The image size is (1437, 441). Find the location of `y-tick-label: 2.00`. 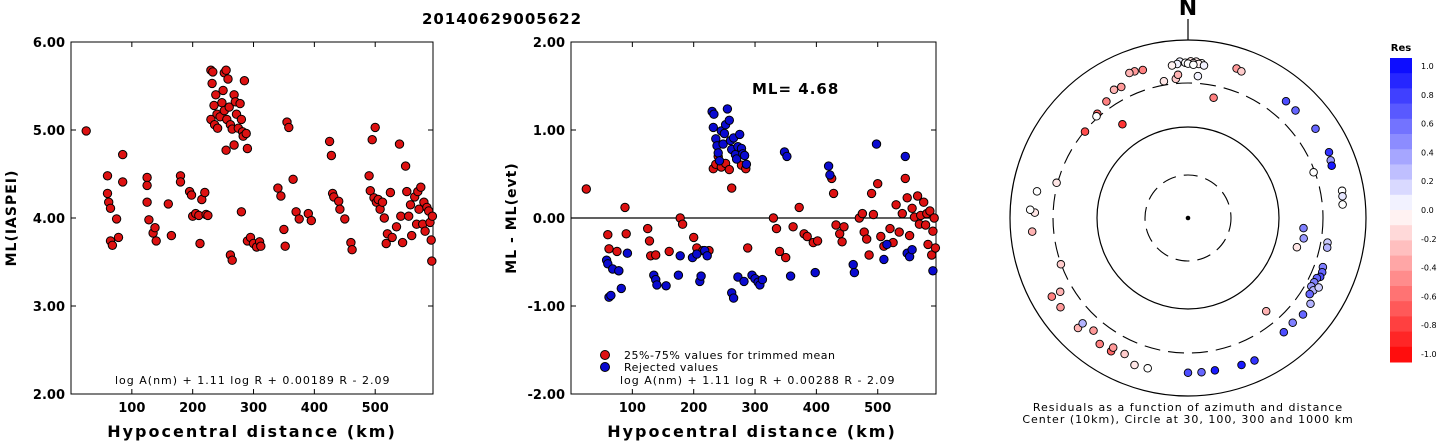

y-tick-label: 2.00 is located at coordinates (549, 43).